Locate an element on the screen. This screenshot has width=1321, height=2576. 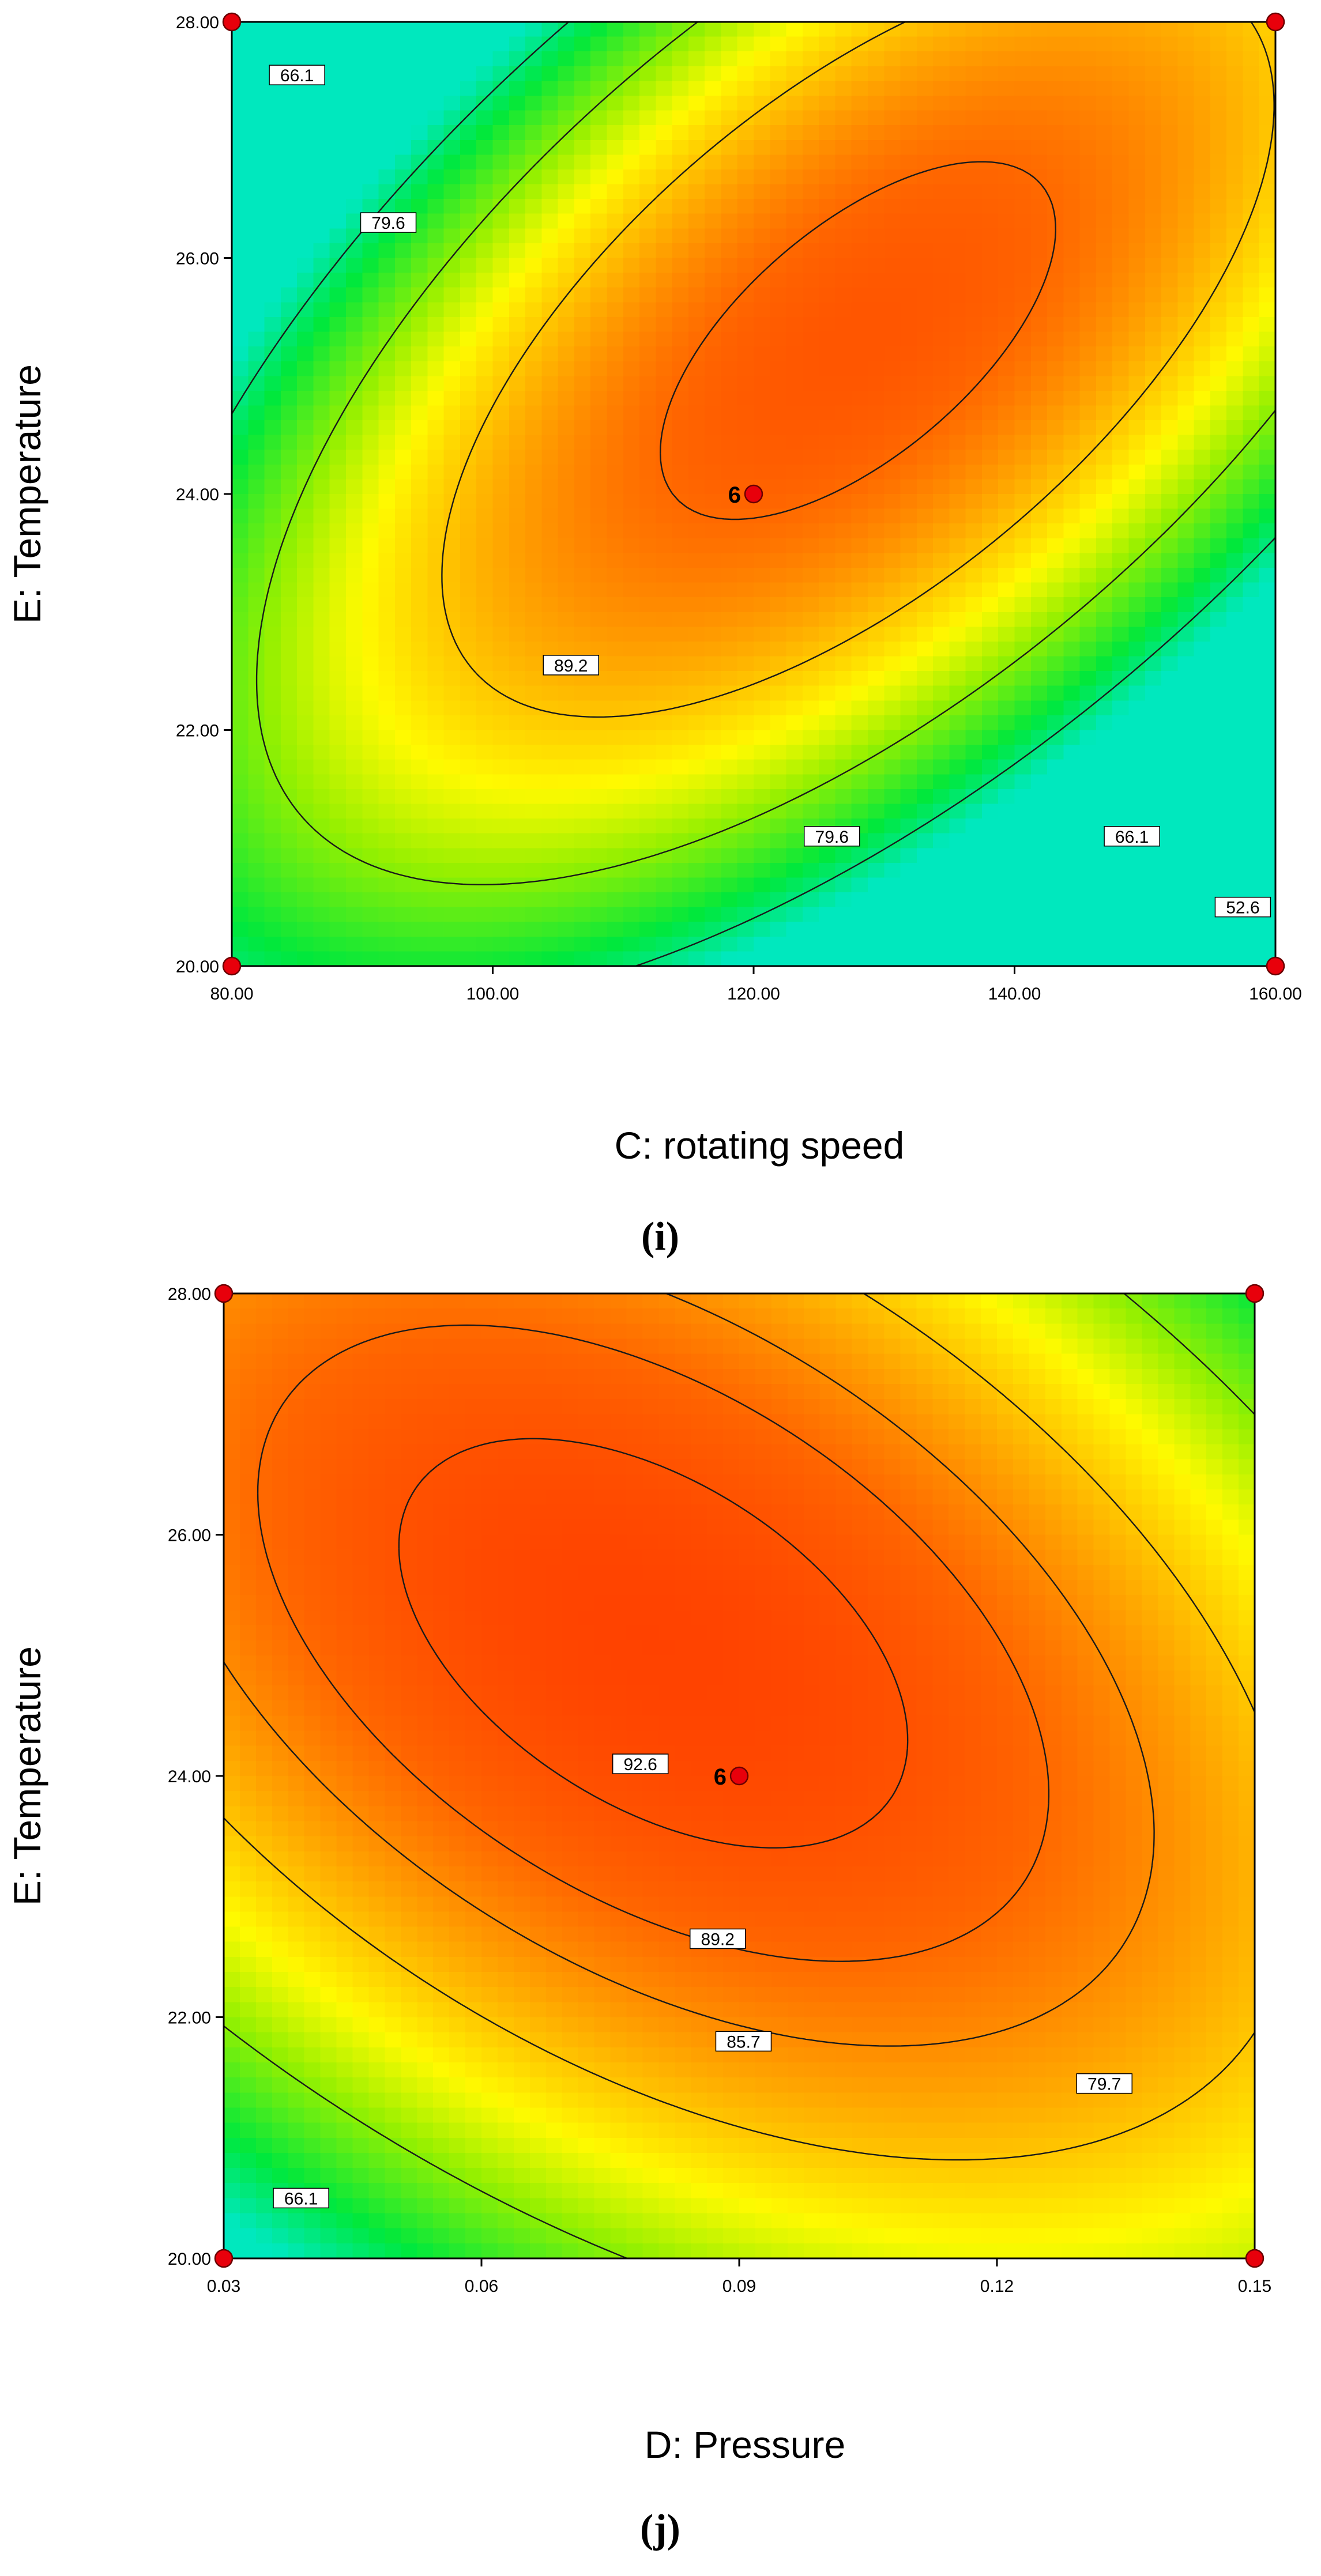
x-tick-label: 100.00 is located at coordinates (493, 994).